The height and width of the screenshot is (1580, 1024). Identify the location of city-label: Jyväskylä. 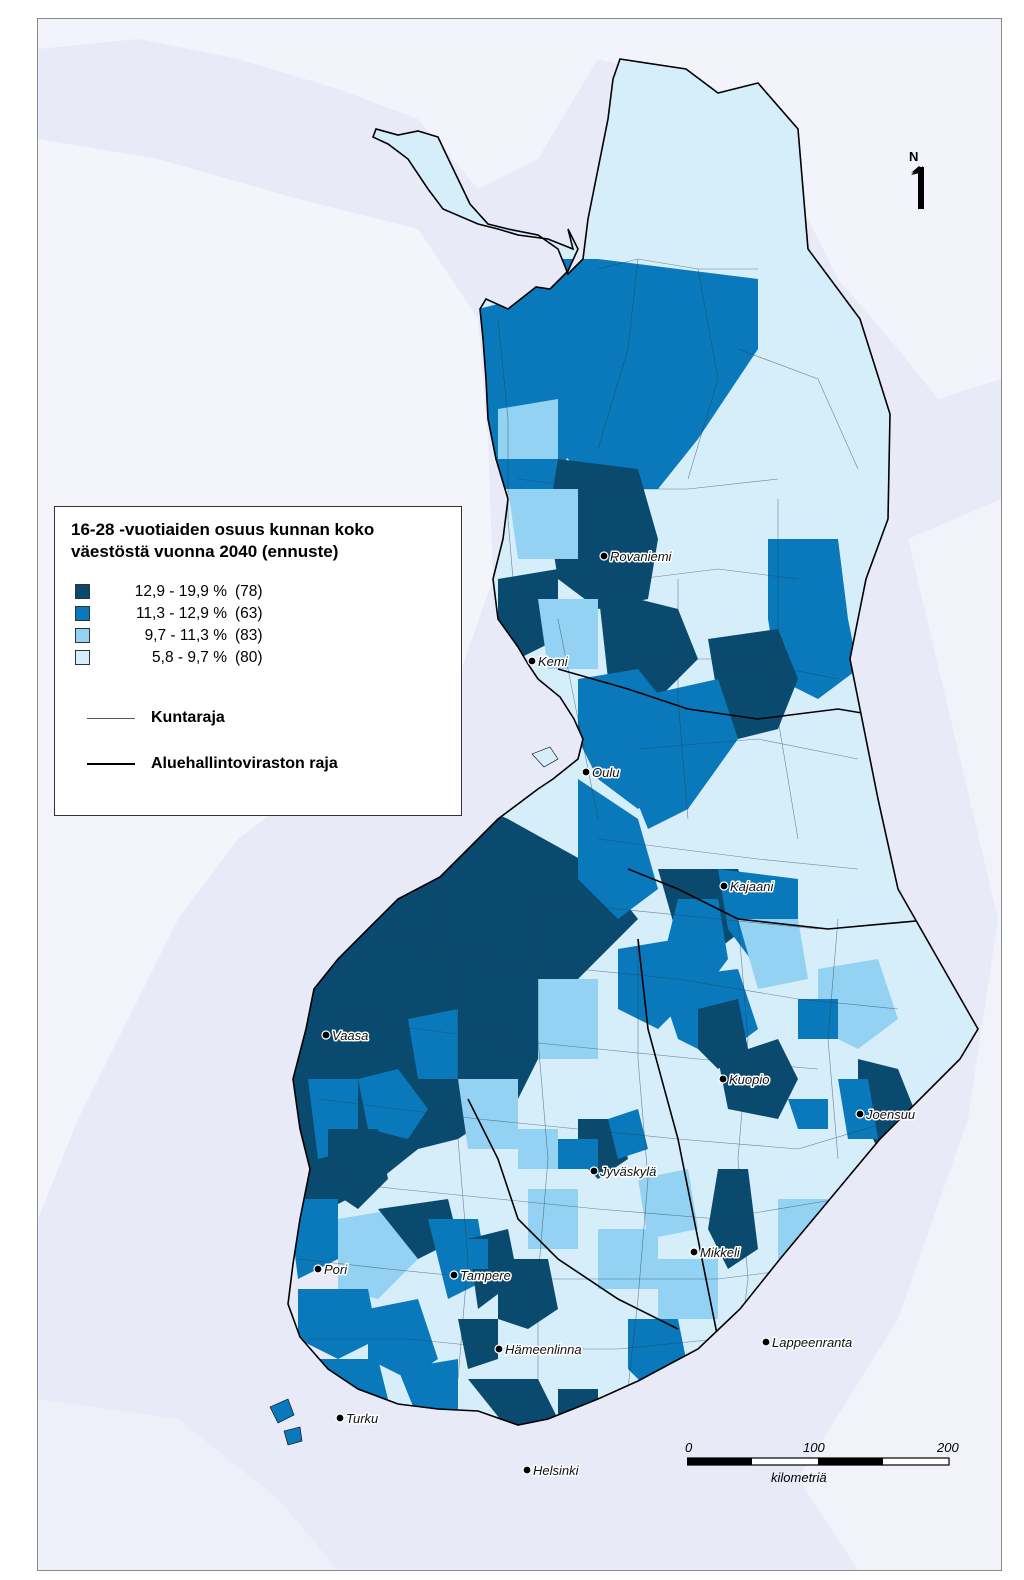
(627, 1171).